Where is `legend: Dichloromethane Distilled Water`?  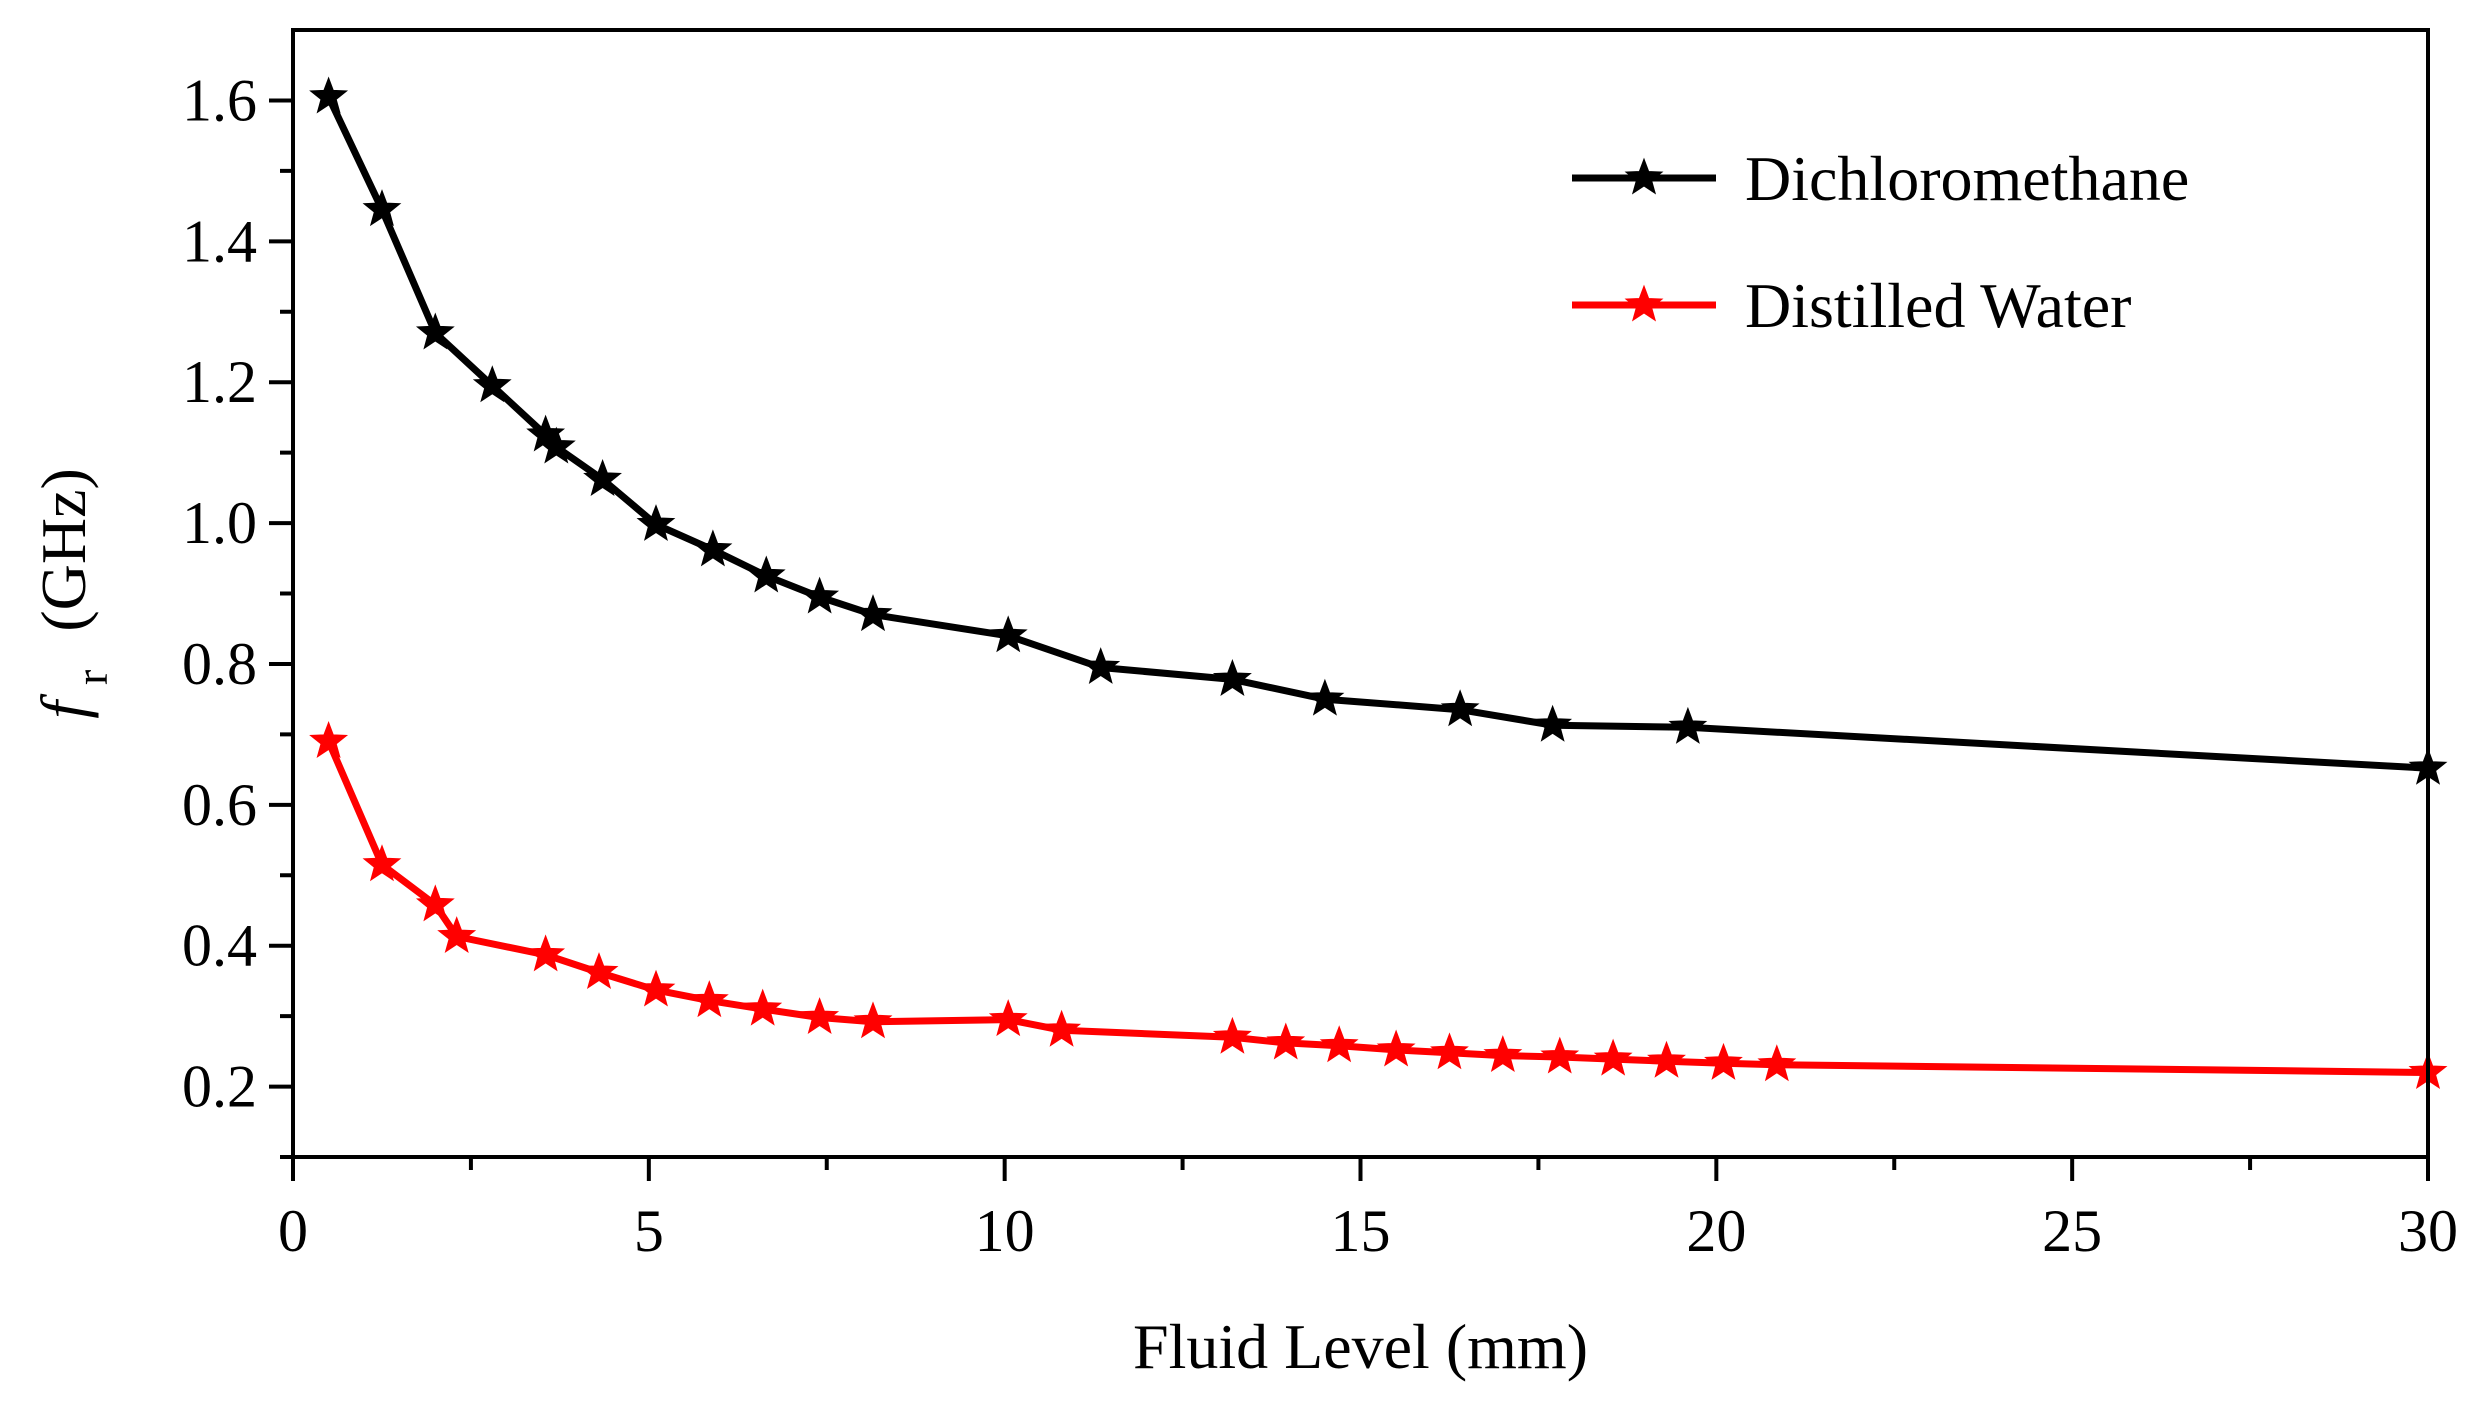 legend: Dichloromethane Distilled Water is located at coordinates (1880, 242).